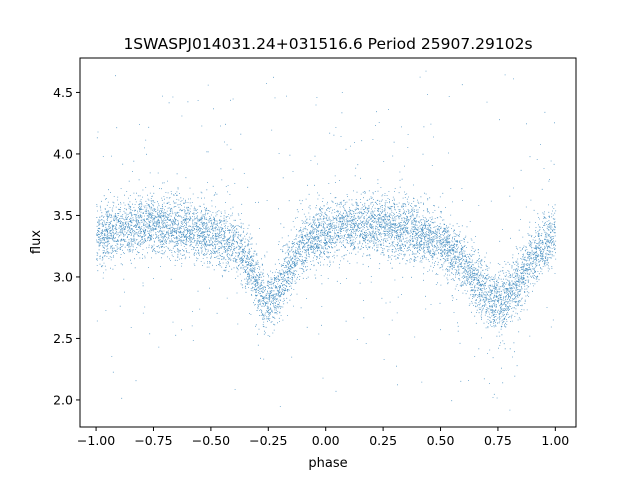 The width and height of the screenshot is (640, 485). Describe the element at coordinates (63, 215) in the screenshot. I see `y-tick-label: 3.5` at that location.